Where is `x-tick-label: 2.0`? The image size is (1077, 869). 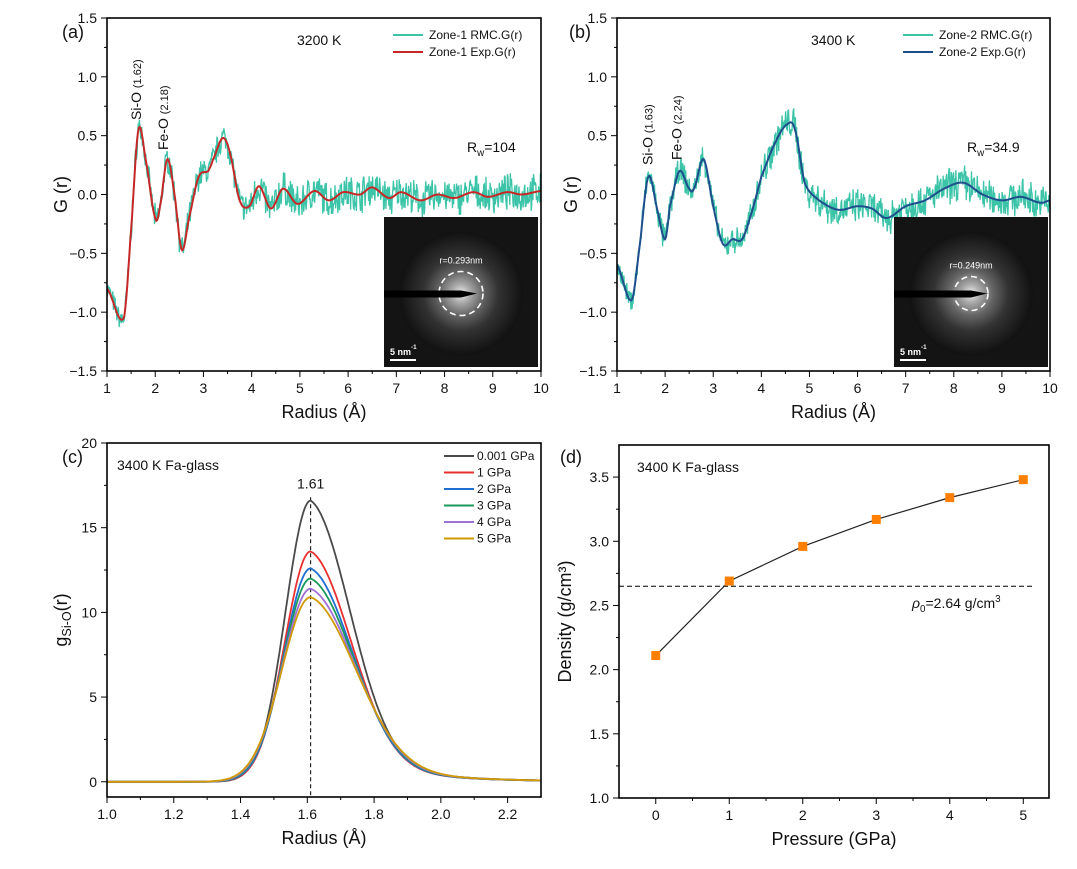
x-tick-label: 2.0 is located at coordinates (441, 814).